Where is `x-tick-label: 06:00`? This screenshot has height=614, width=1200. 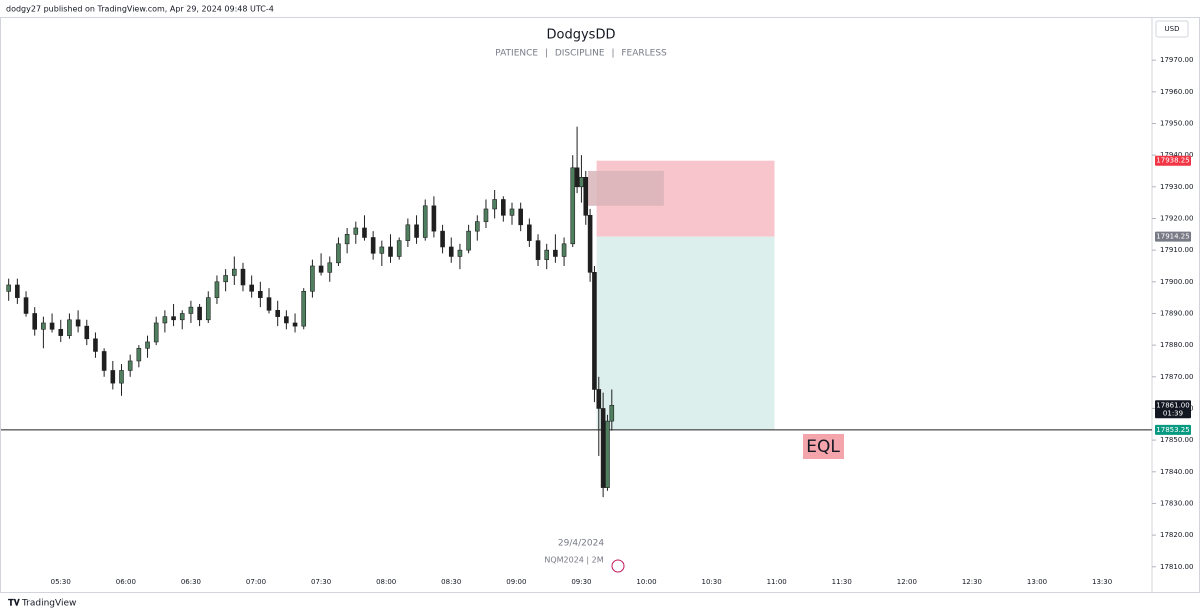
x-tick-label: 06:00 is located at coordinates (126, 582).